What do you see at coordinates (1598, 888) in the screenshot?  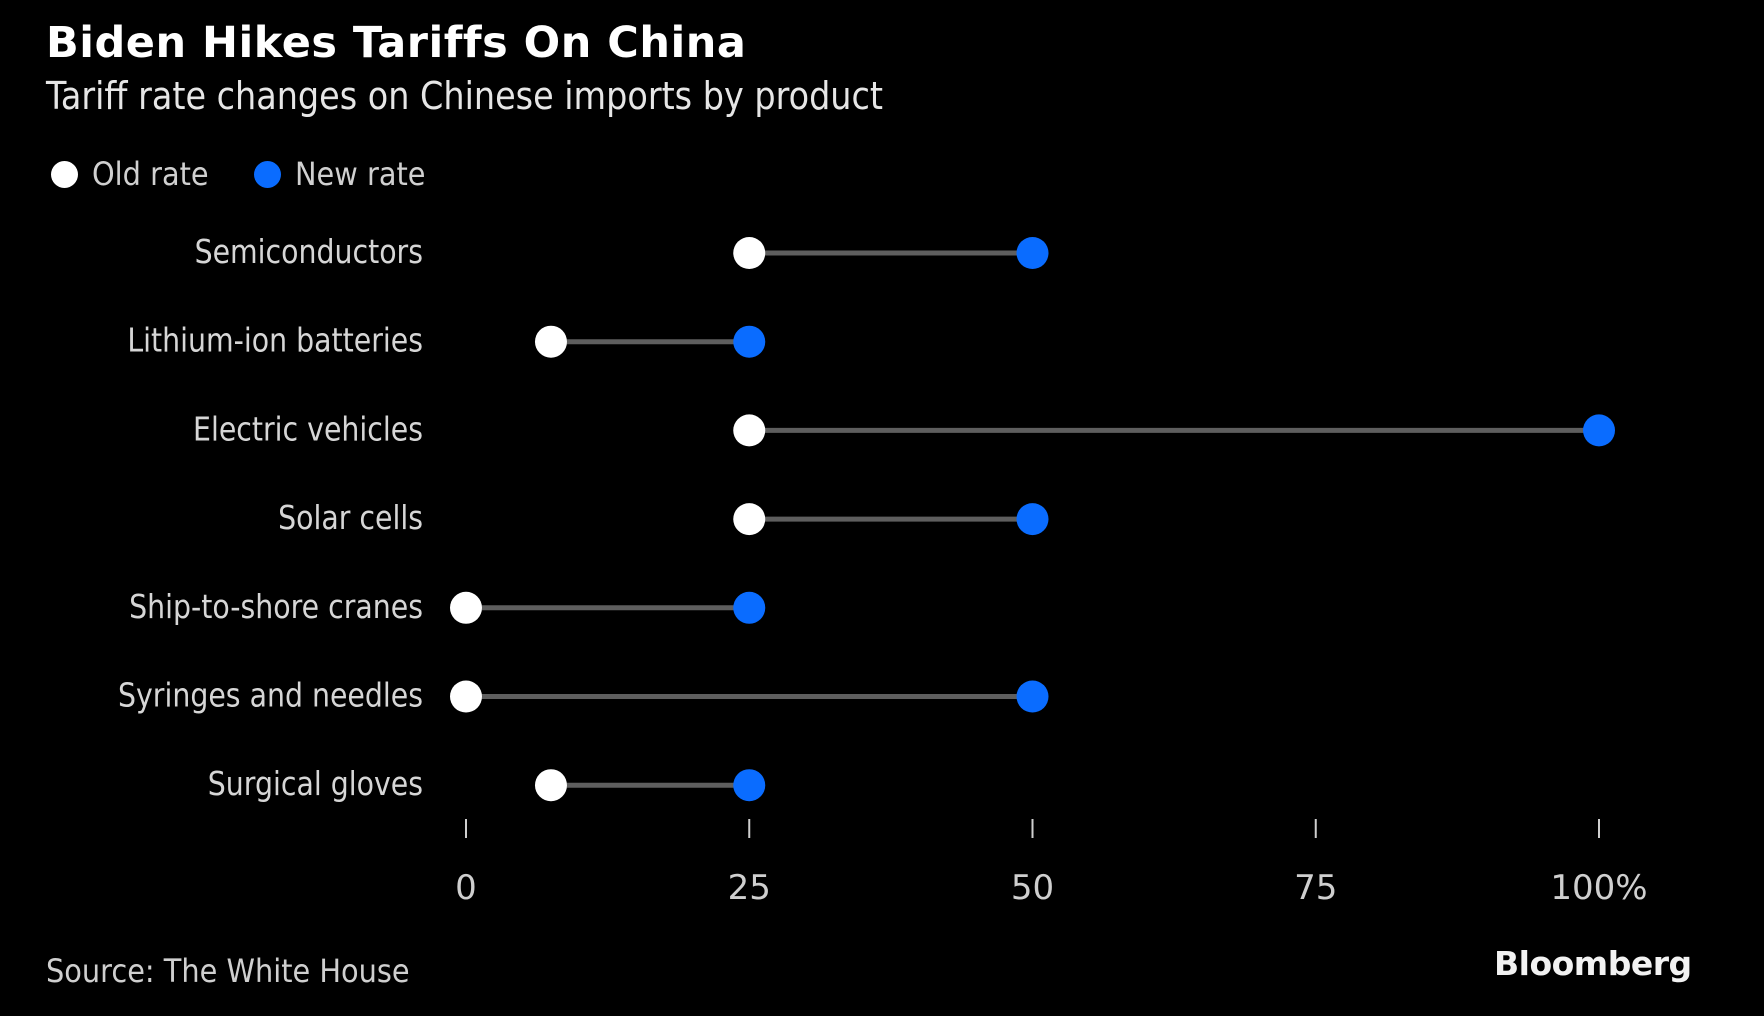 I see `x-tick-label: 100%` at bounding box center [1598, 888].